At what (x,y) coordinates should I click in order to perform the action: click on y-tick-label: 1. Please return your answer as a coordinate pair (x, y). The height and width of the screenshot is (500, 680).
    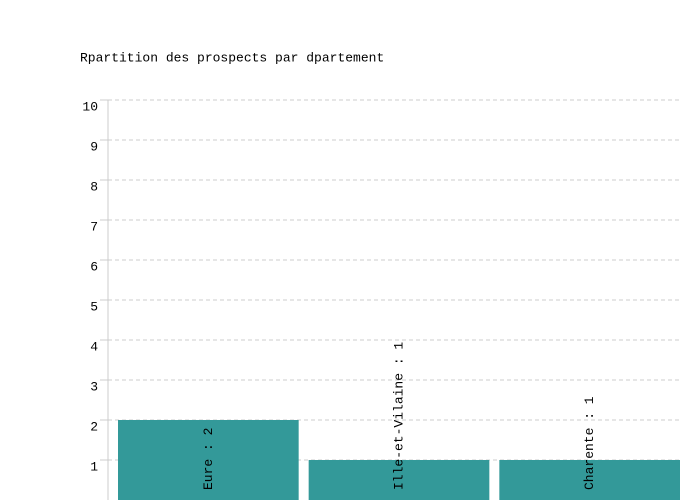
    Looking at the image, I should click on (94, 466).